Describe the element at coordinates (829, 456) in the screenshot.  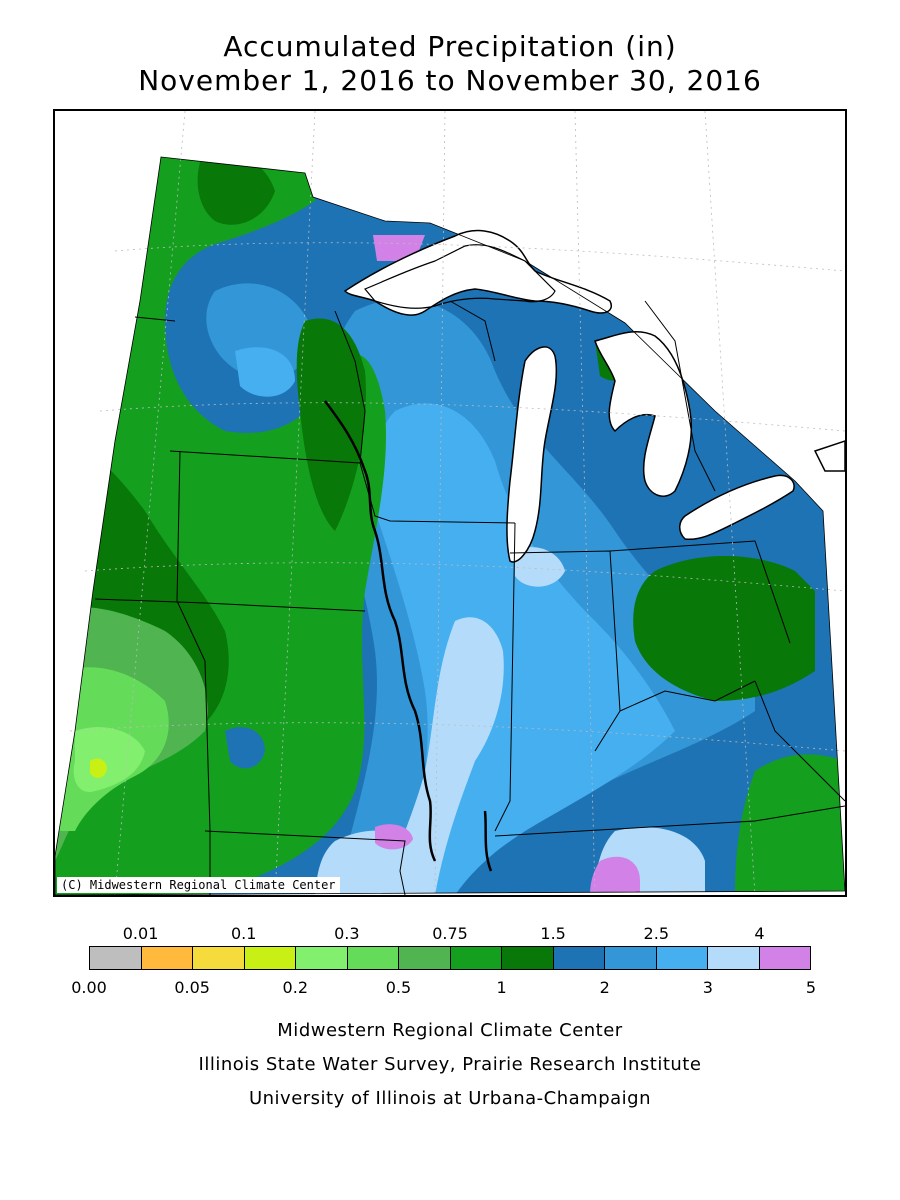
I see `lake-ontario` at that location.